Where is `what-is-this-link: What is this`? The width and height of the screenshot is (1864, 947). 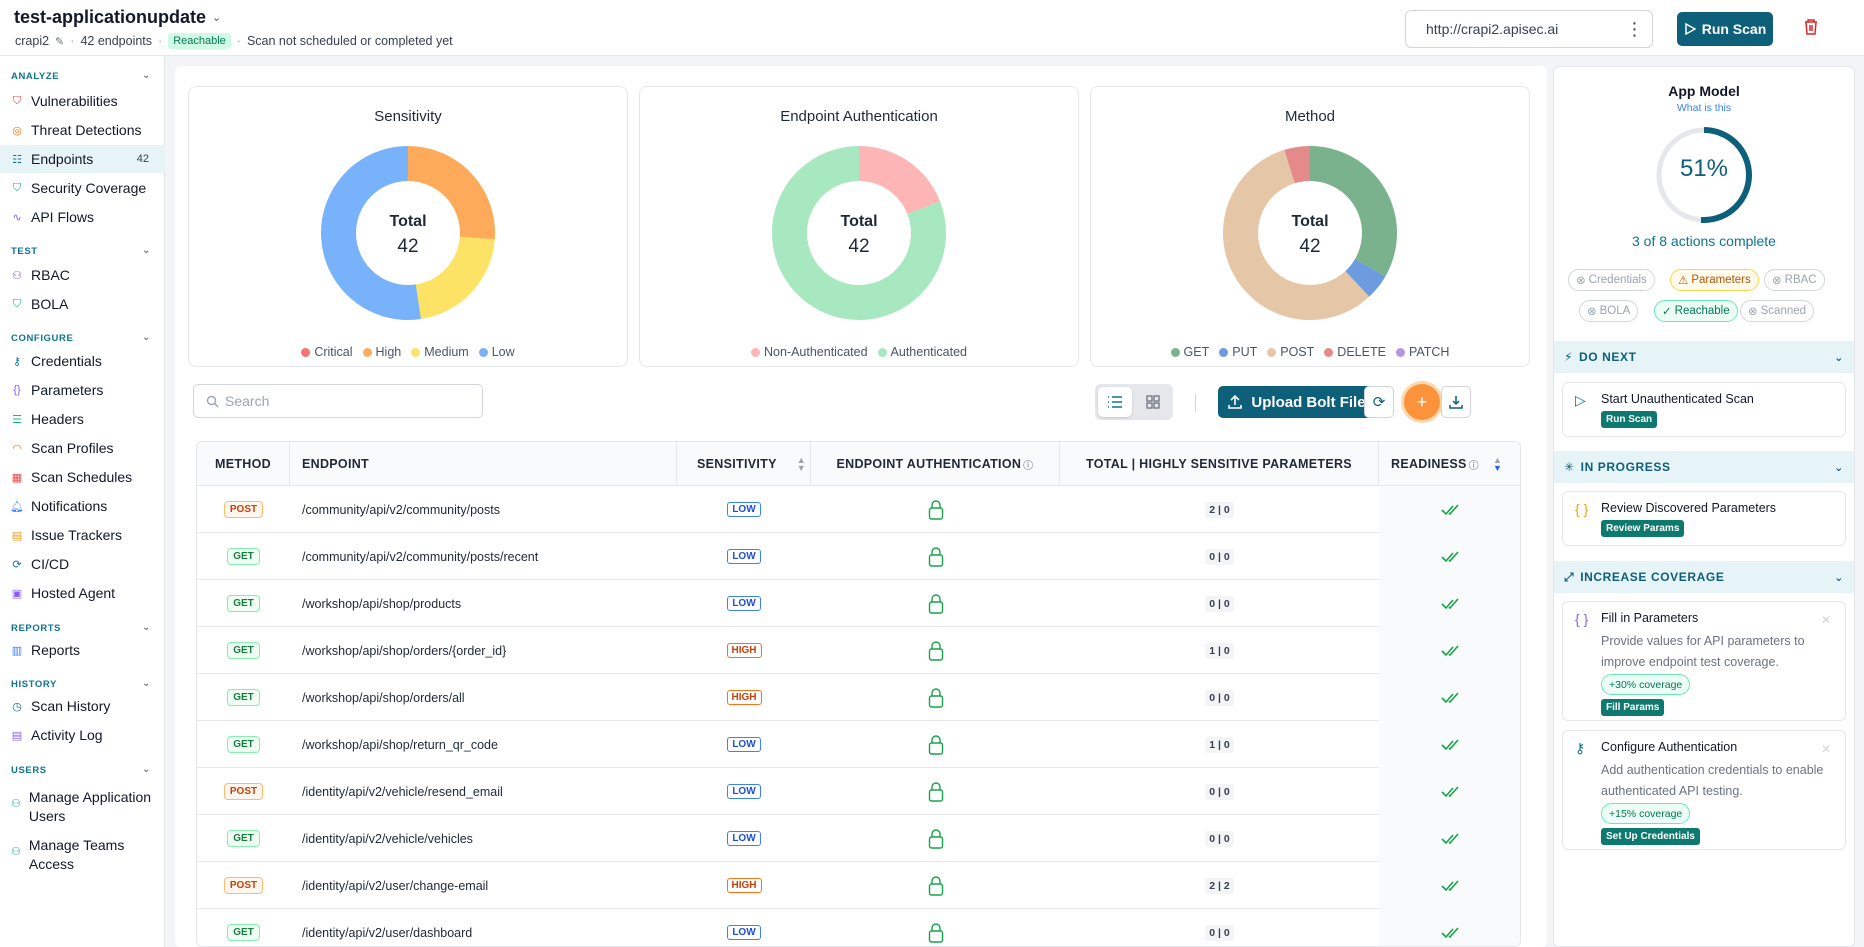 what-is-this-link: What is this is located at coordinates (1704, 108).